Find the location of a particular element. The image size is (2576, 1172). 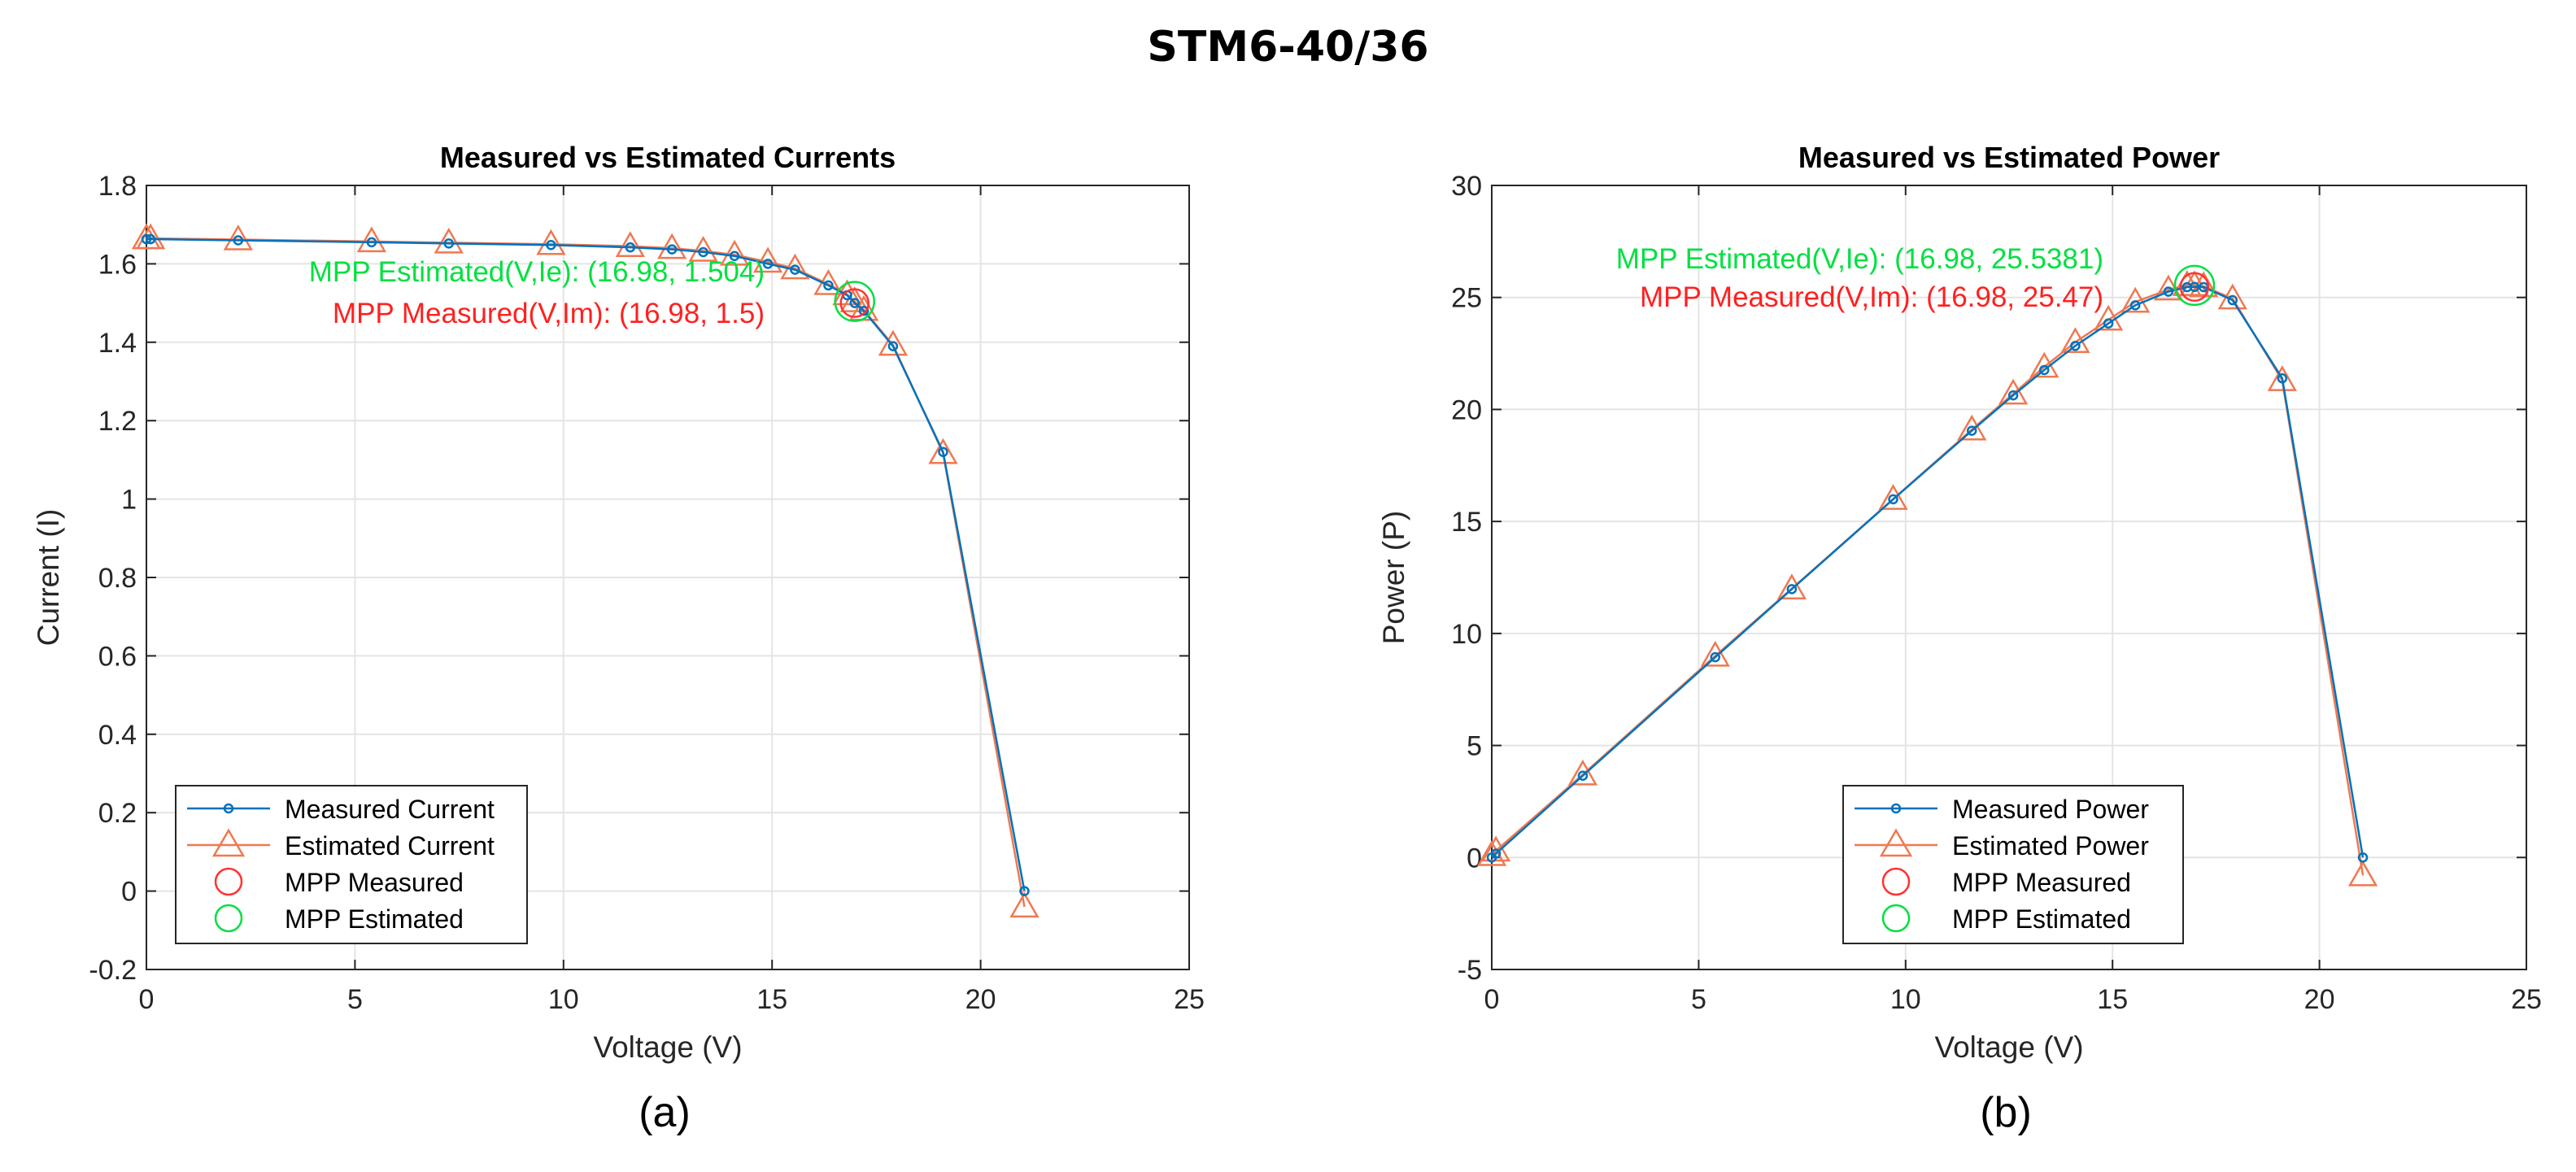

y-tick-label: 1.6 is located at coordinates (117, 264).